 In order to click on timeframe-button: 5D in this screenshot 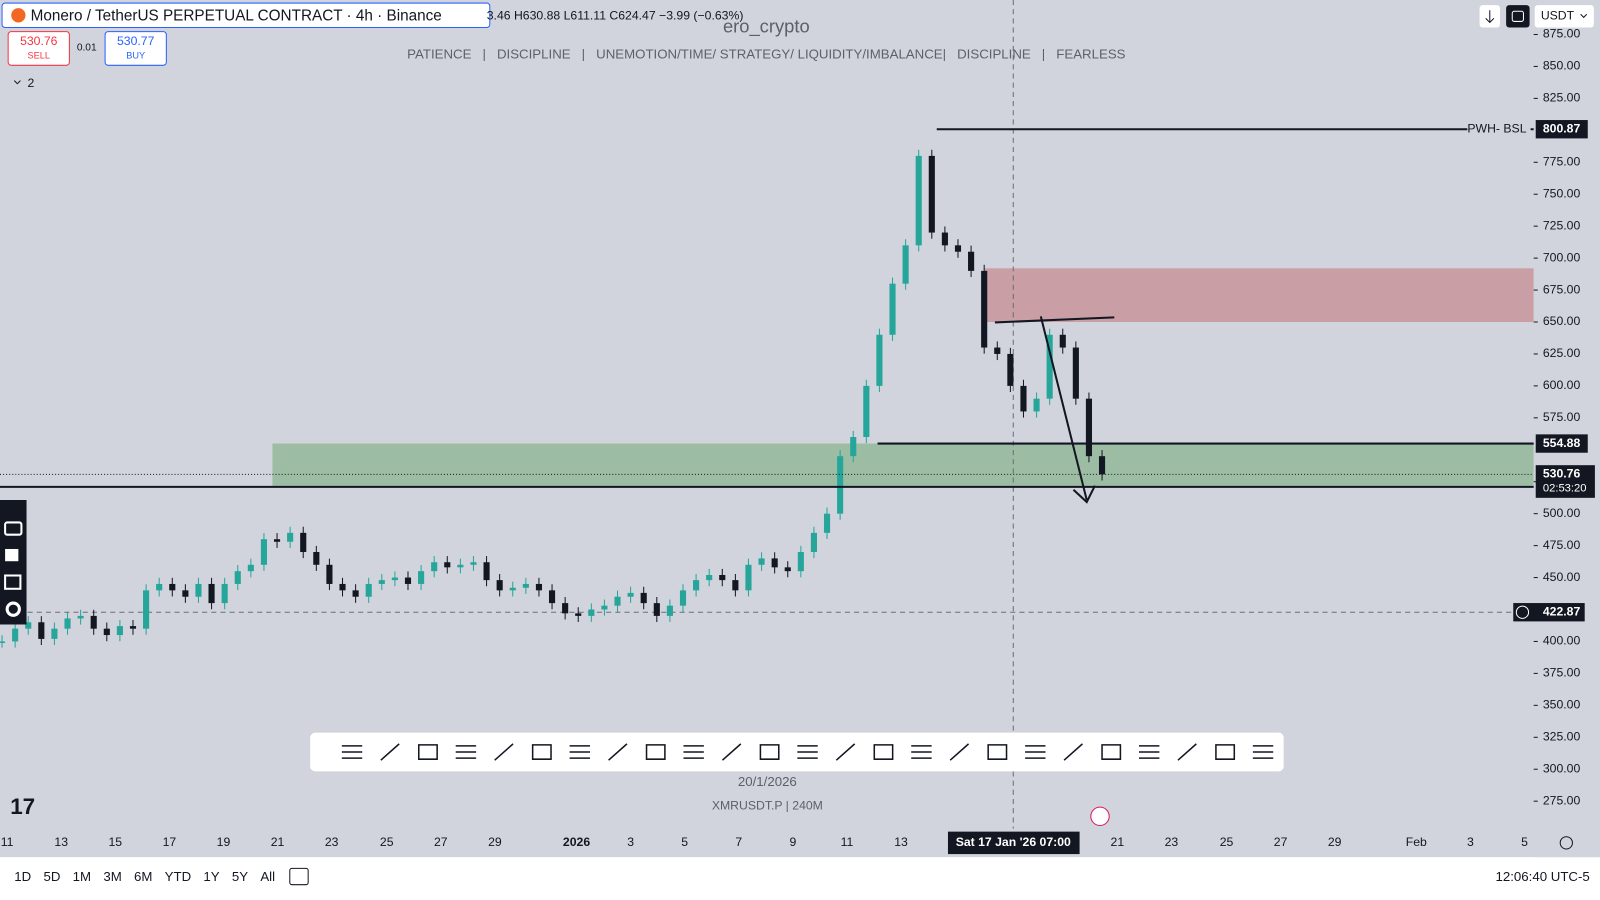, I will do `click(51, 876)`.